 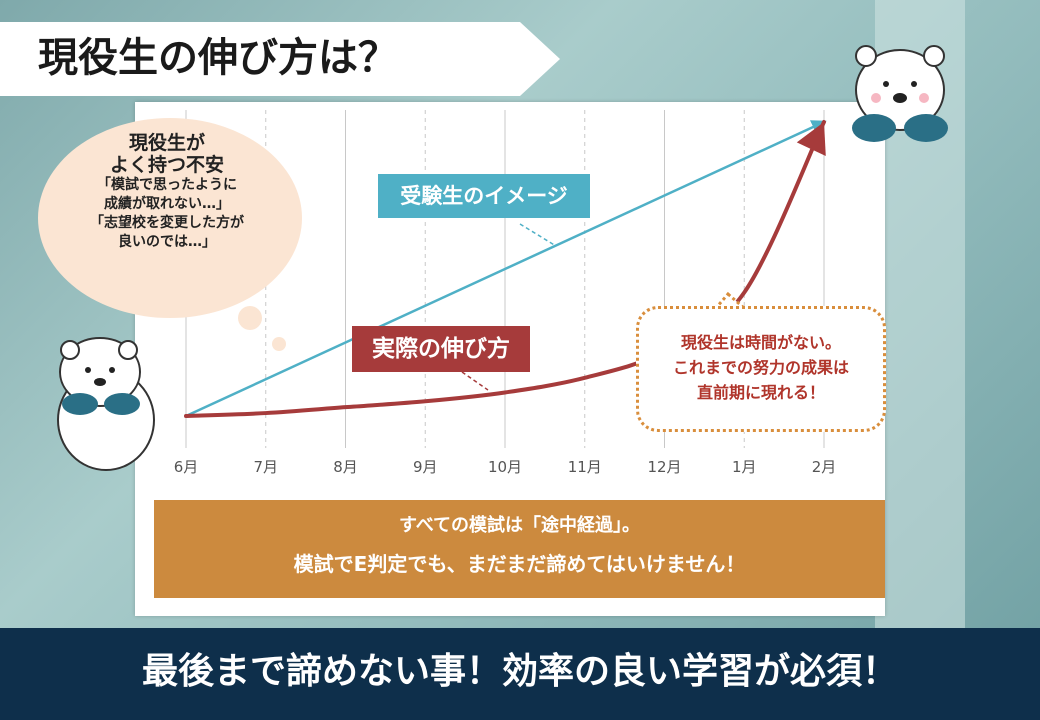 What do you see at coordinates (106, 404) in the screenshot?
I see `bear-left` at bounding box center [106, 404].